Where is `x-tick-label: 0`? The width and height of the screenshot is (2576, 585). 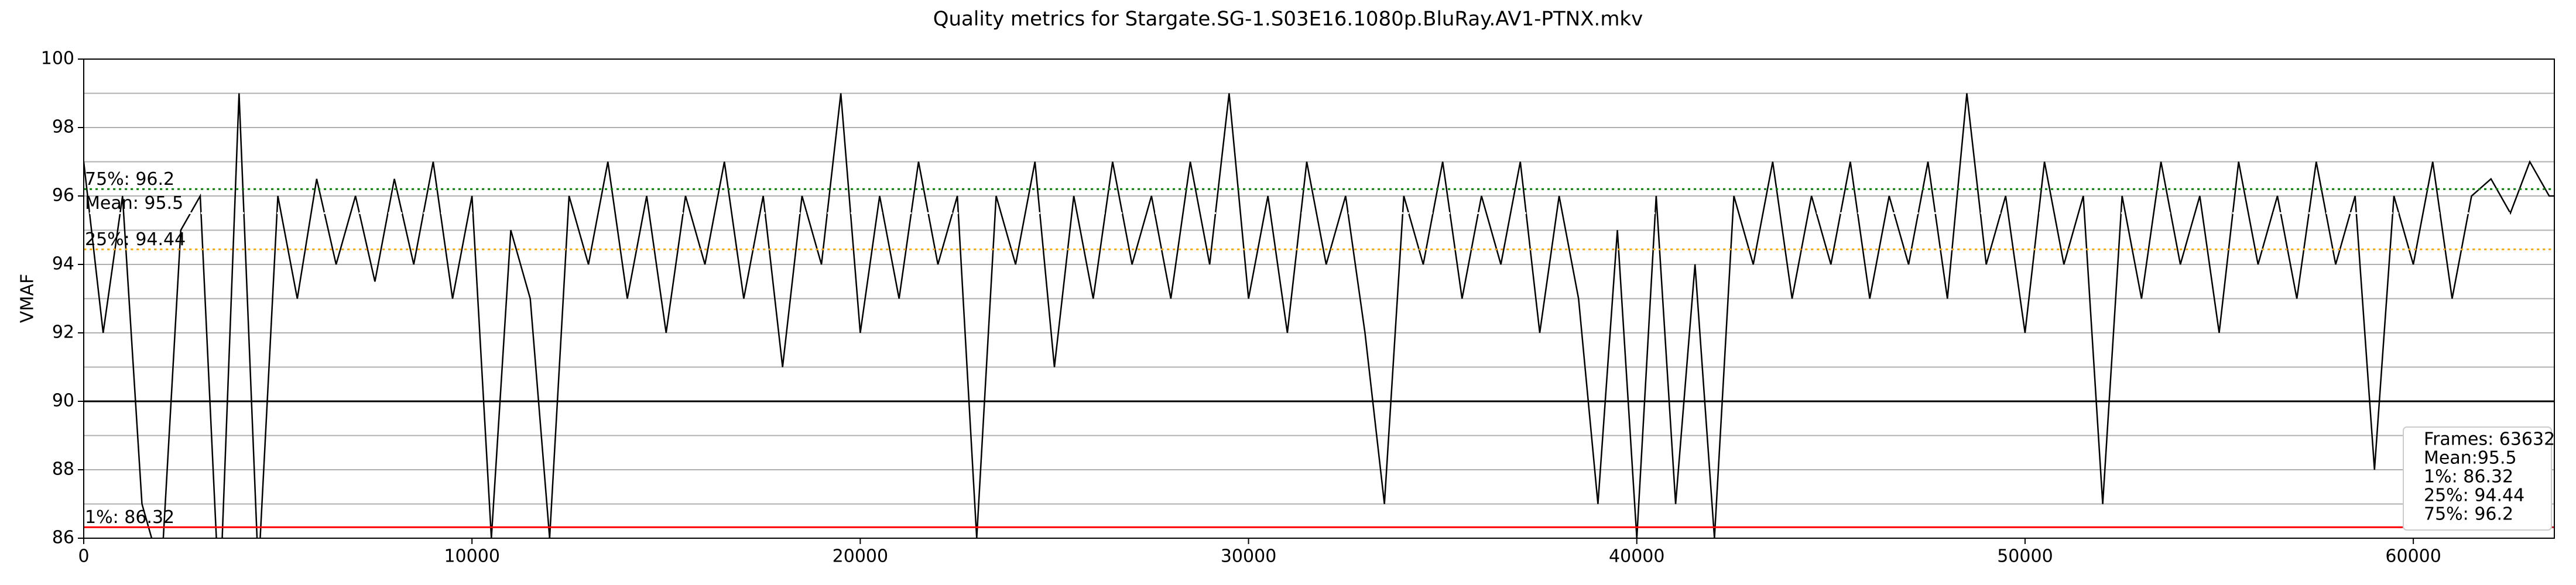 x-tick-label: 0 is located at coordinates (83, 556).